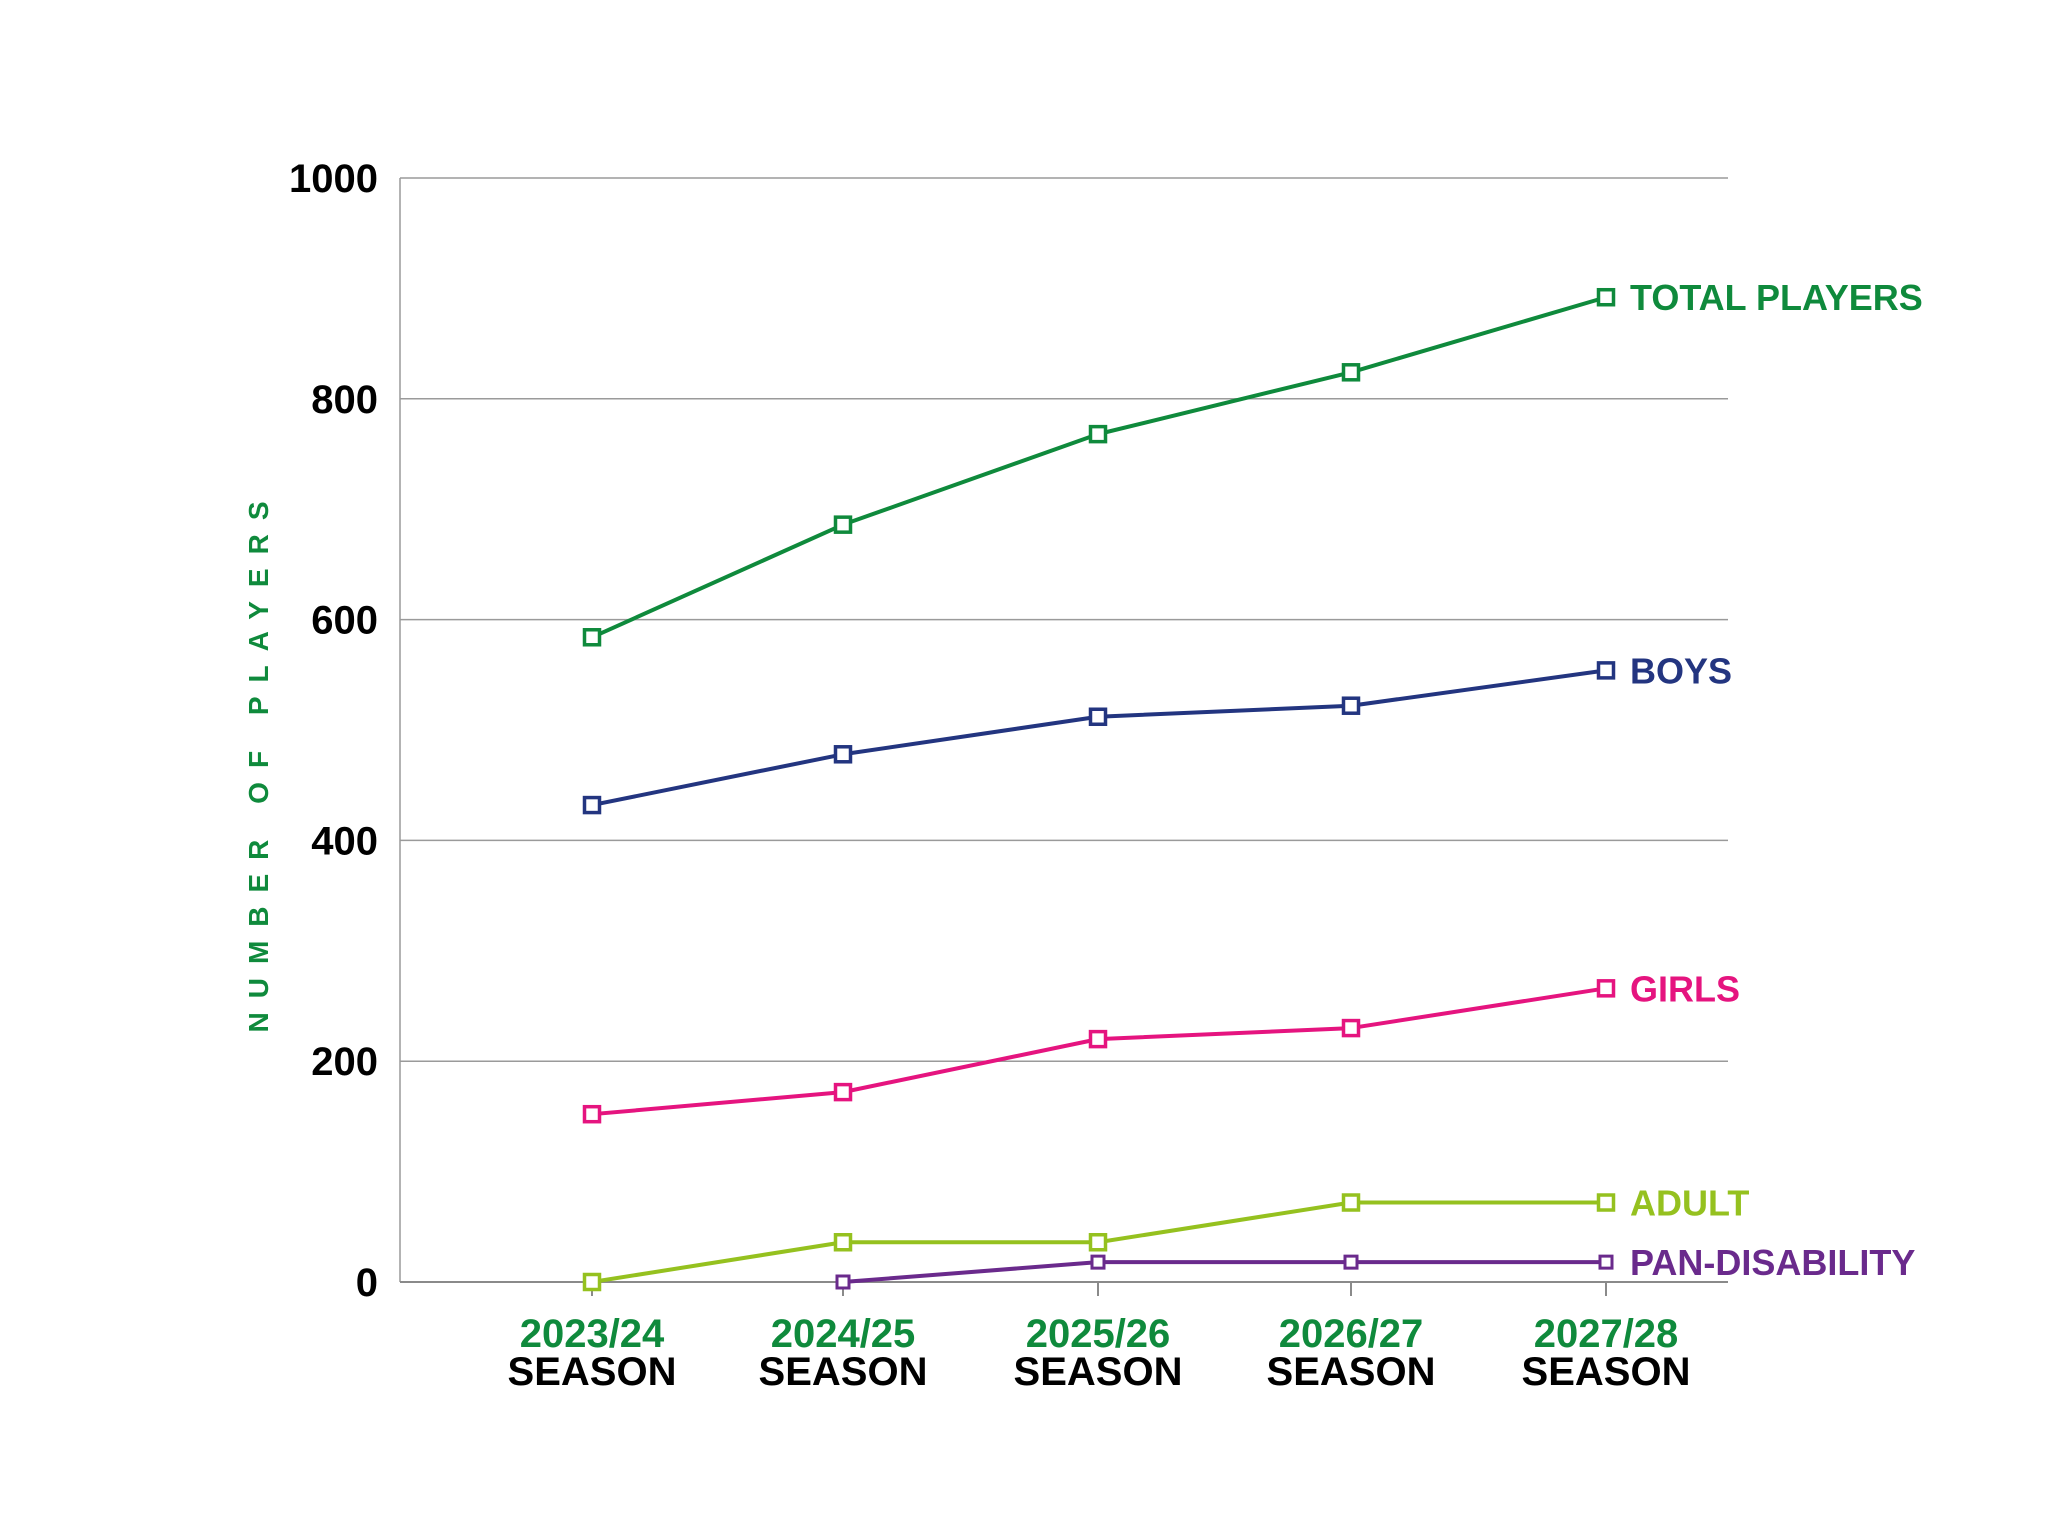 The width and height of the screenshot is (2048, 1536). I want to click on series-boys: BOYS, so click(1157, 732).